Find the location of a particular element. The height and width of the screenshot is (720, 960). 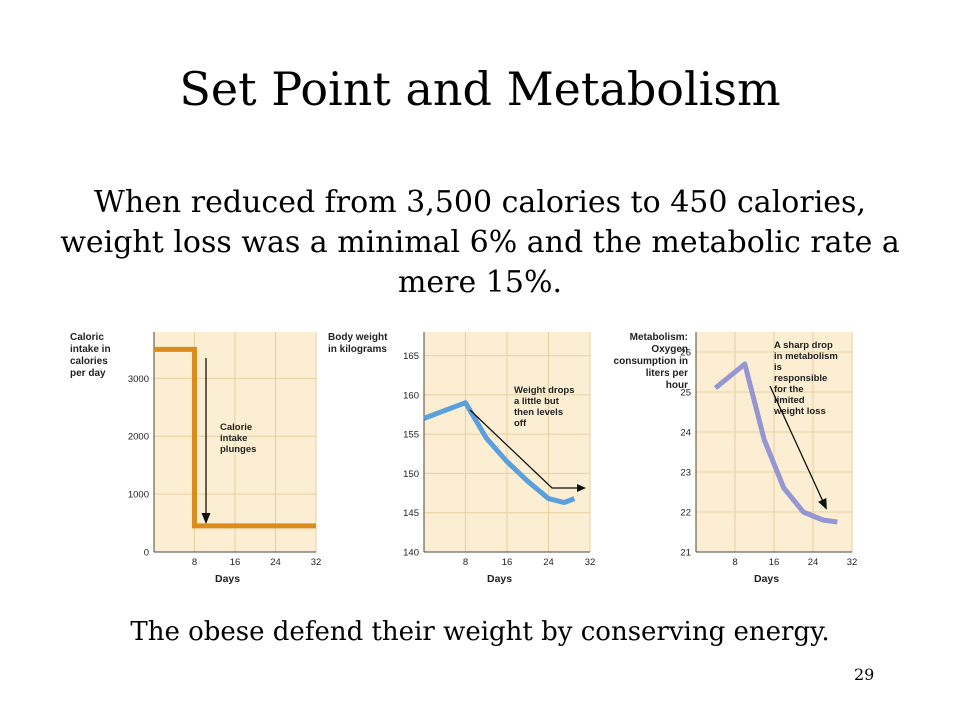

annotation-text: Weight drops a little but then levels off is located at coordinates (544, 407).